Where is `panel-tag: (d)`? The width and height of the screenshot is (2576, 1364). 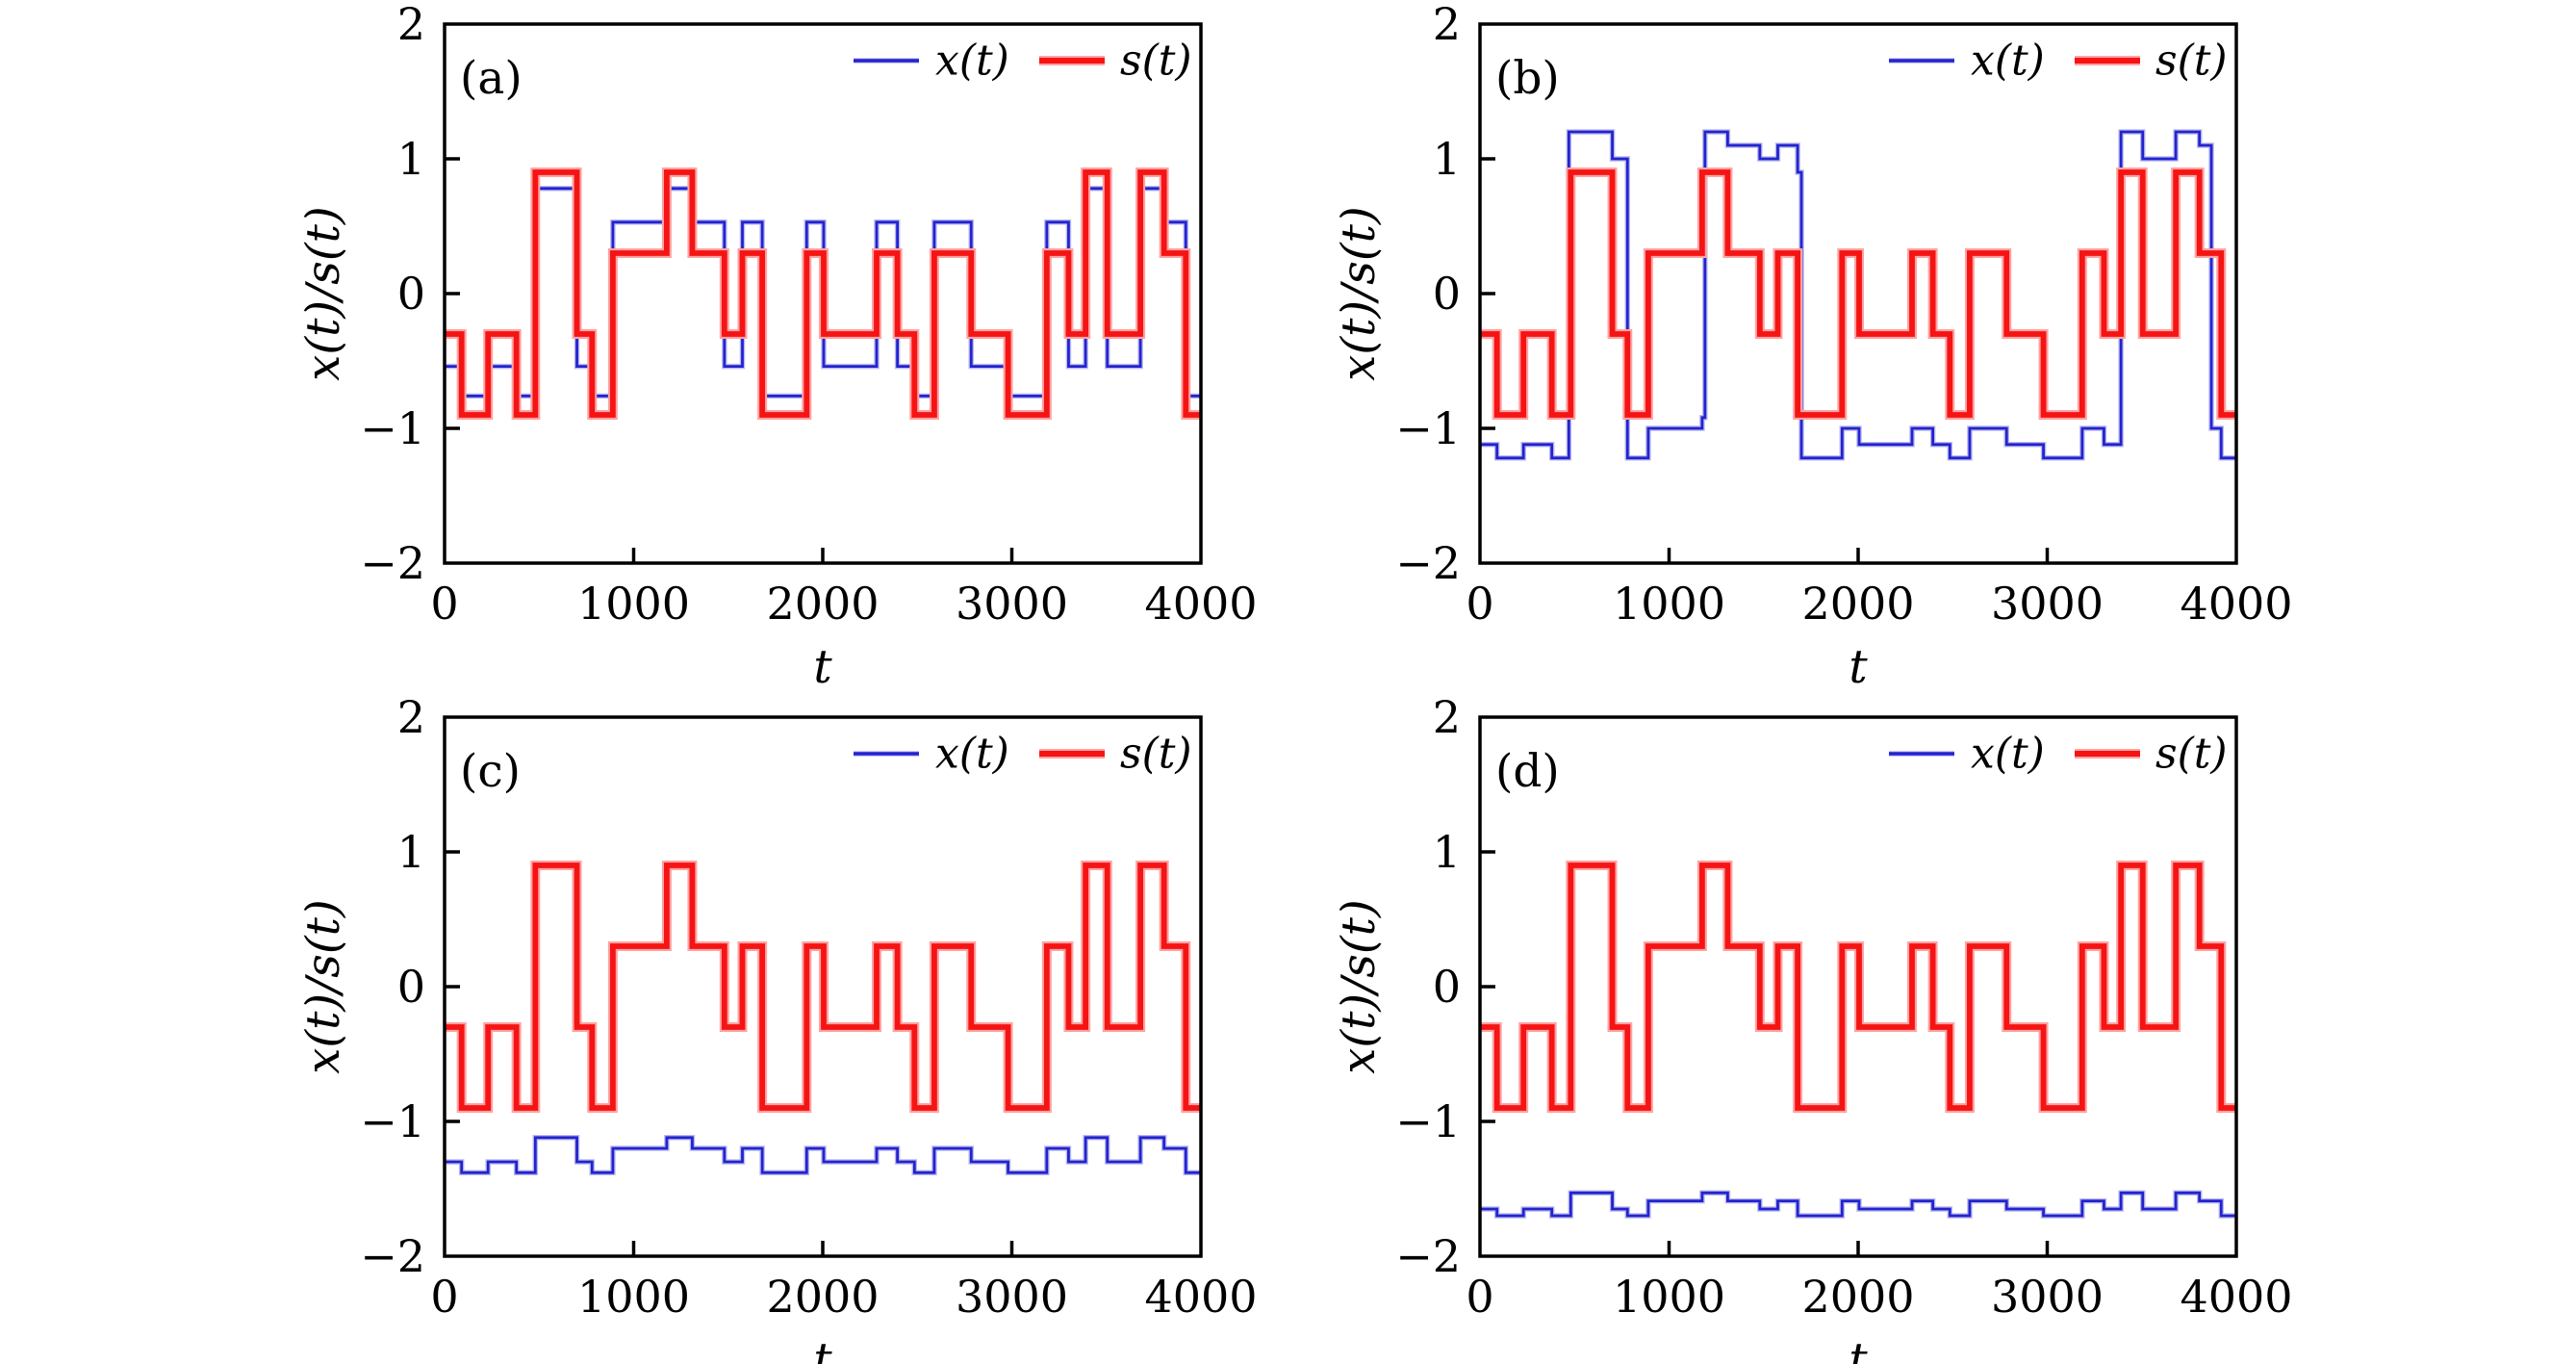 panel-tag: (d) is located at coordinates (1527, 772).